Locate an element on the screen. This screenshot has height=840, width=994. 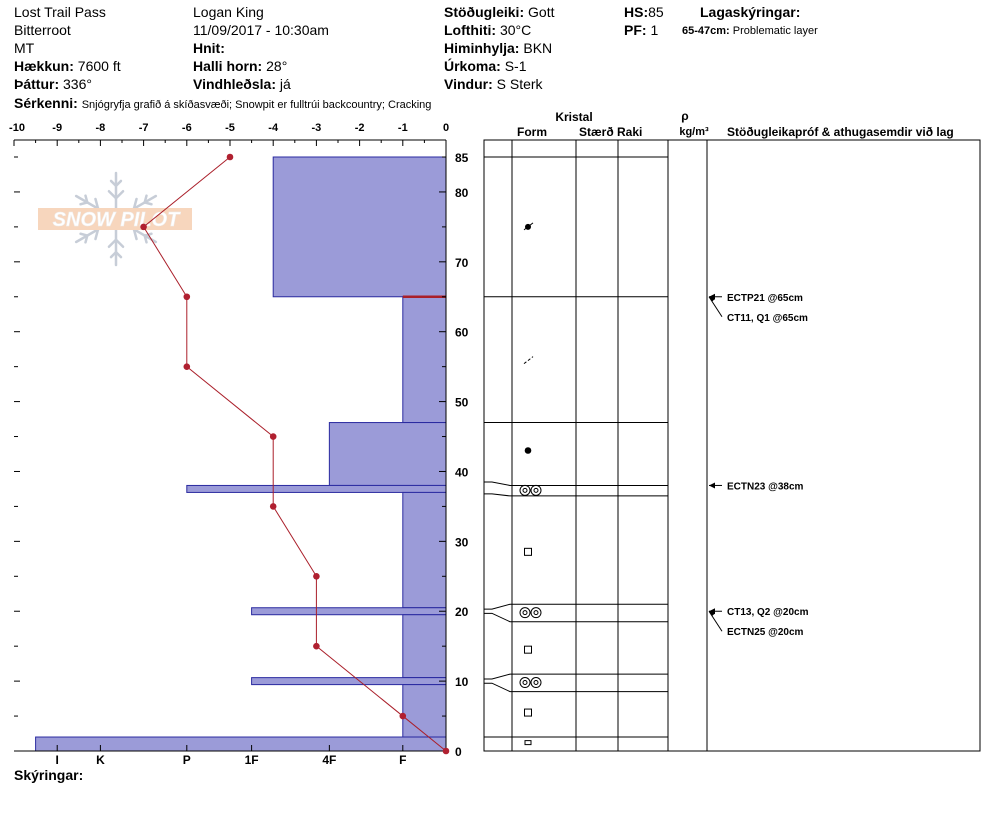
hs-label: HS: is located at coordinates (636, 12).